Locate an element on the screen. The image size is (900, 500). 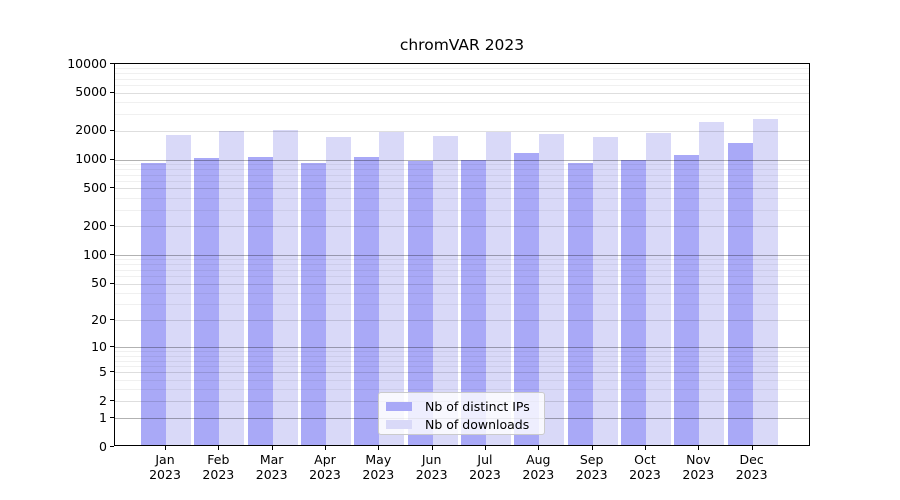
y-tick-label-5000: 5000 is located at coordinates (91, 92).